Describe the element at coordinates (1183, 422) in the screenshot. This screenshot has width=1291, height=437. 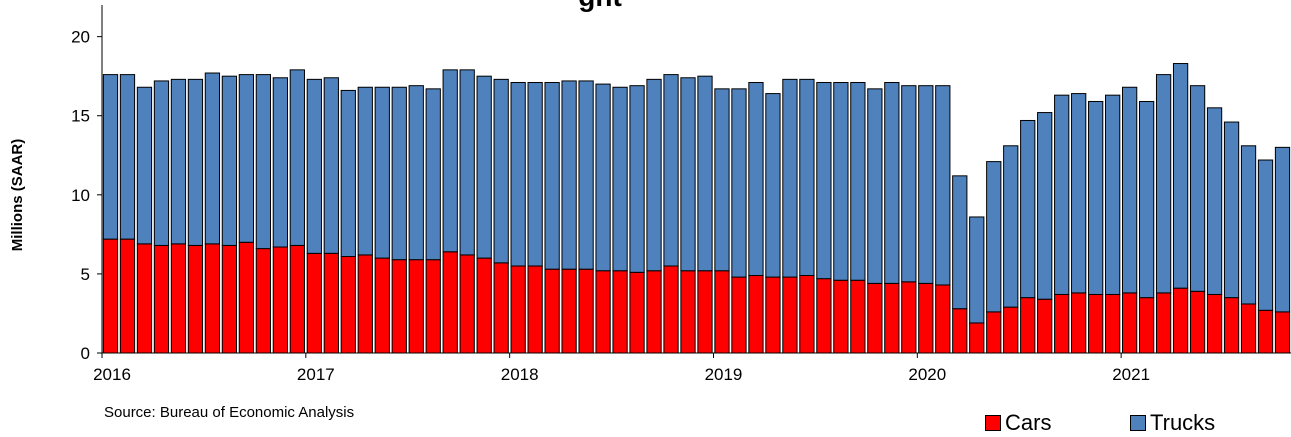
I see `legend-label-trucks: Trucks` at that location.